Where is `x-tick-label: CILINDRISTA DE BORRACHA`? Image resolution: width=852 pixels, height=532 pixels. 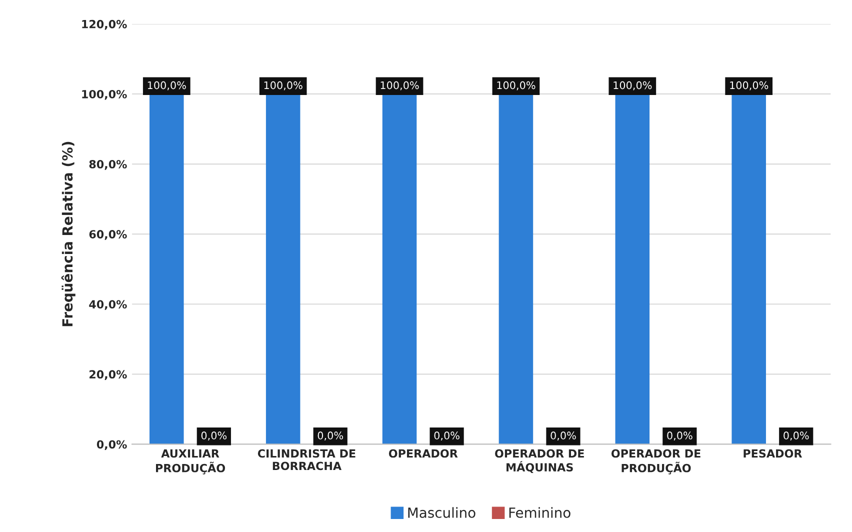
x-tick-label: CILINDRISTA DE BORRACHA is located at coordinates (307, 459).